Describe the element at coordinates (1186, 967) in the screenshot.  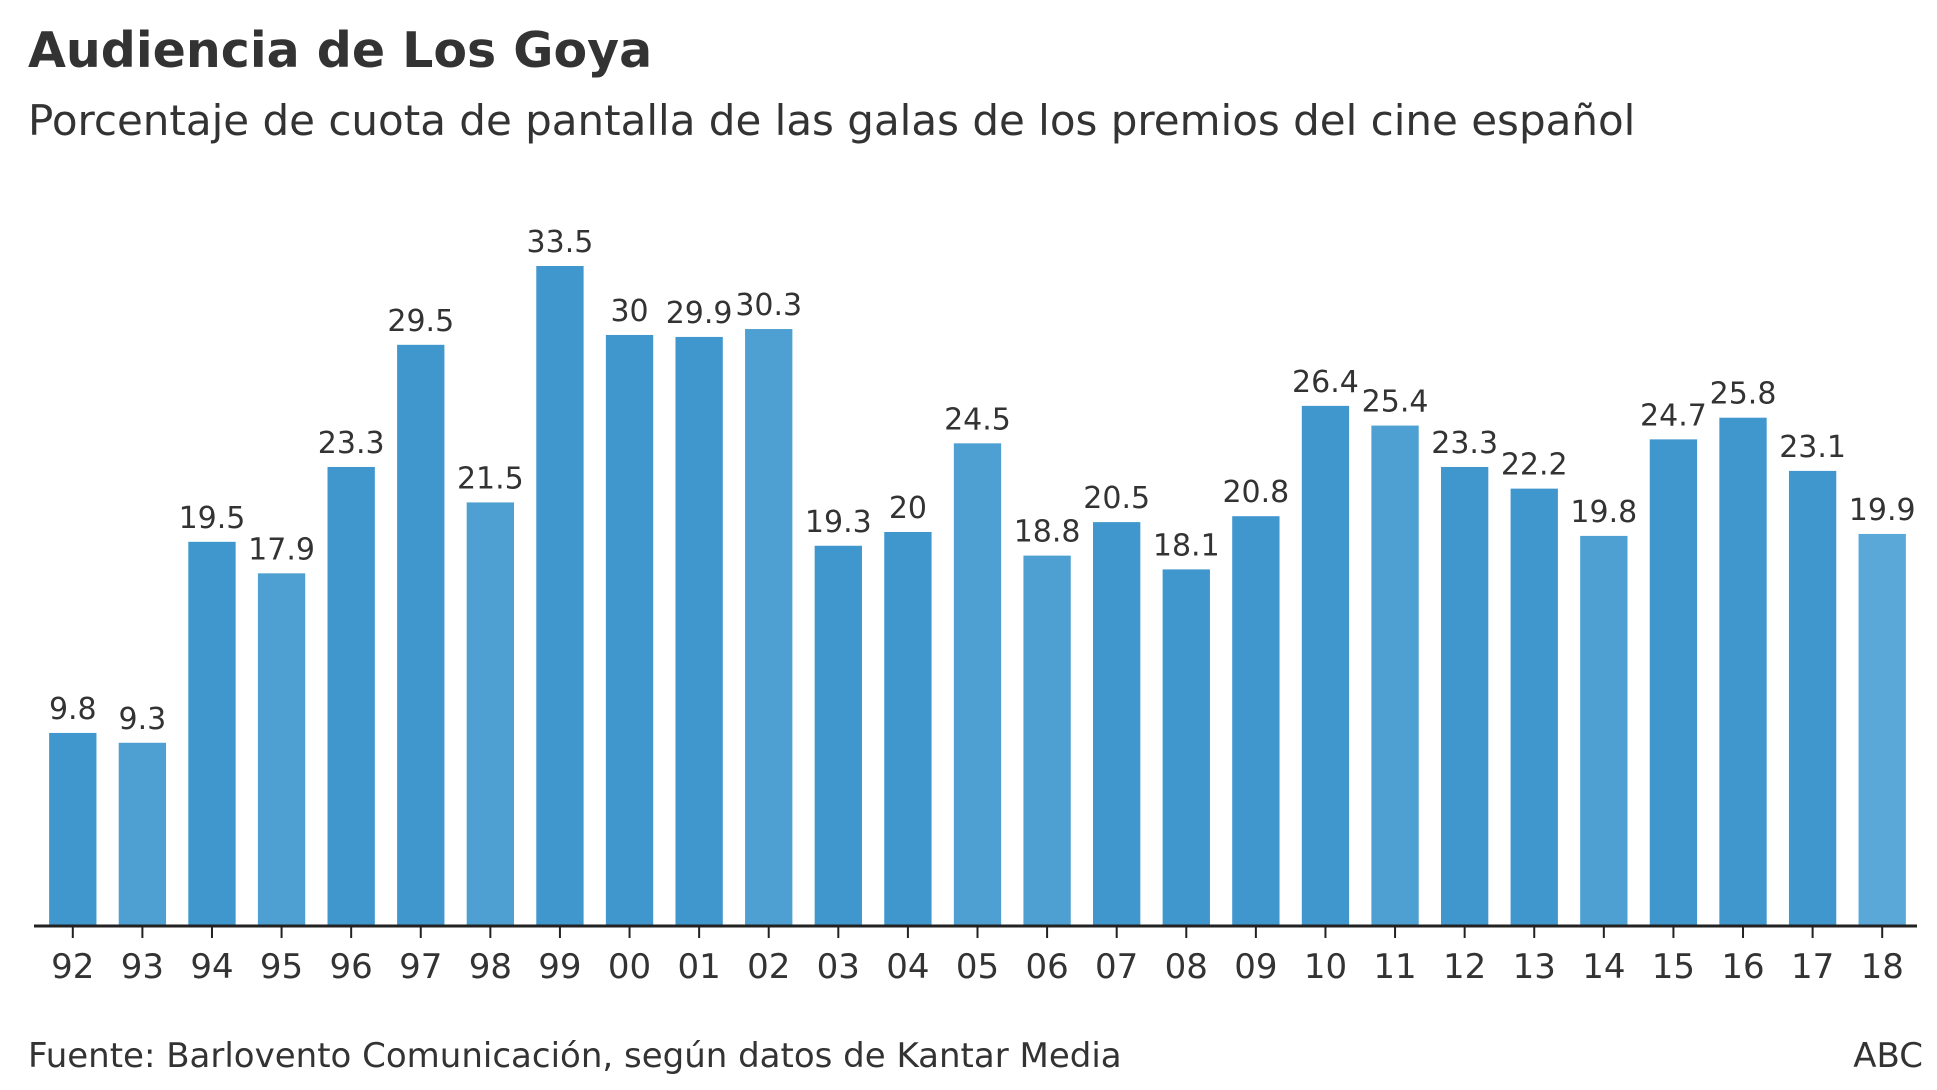
I see `x-tick-label-08: 08` at that location.